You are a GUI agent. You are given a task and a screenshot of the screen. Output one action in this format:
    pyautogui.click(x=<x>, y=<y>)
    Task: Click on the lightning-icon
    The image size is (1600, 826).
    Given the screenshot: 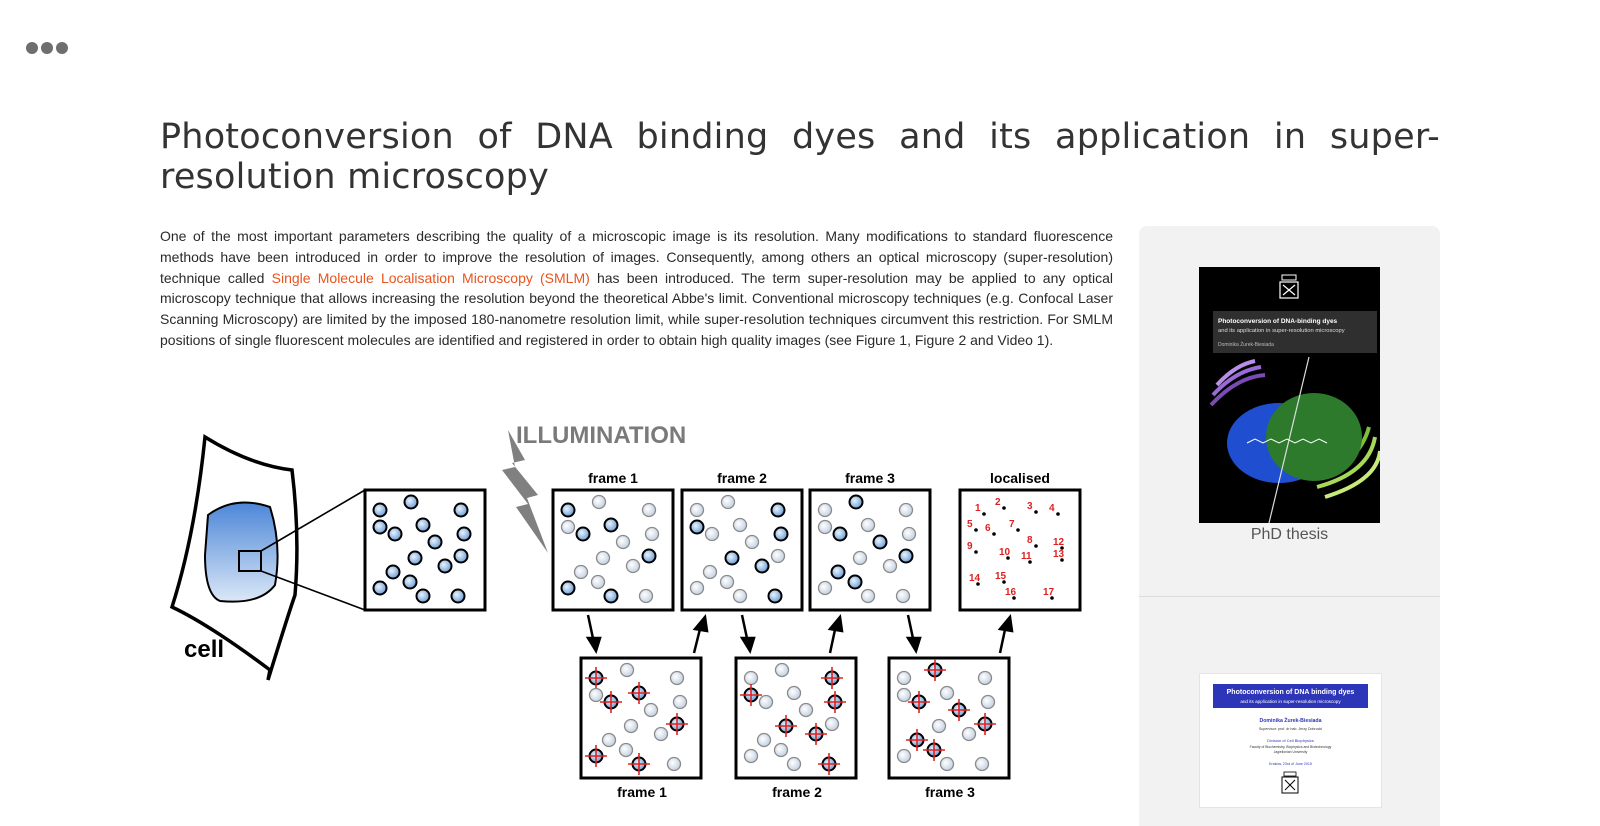 What is the action you would take?
    pyautogui.click(x=525, y=491)
    